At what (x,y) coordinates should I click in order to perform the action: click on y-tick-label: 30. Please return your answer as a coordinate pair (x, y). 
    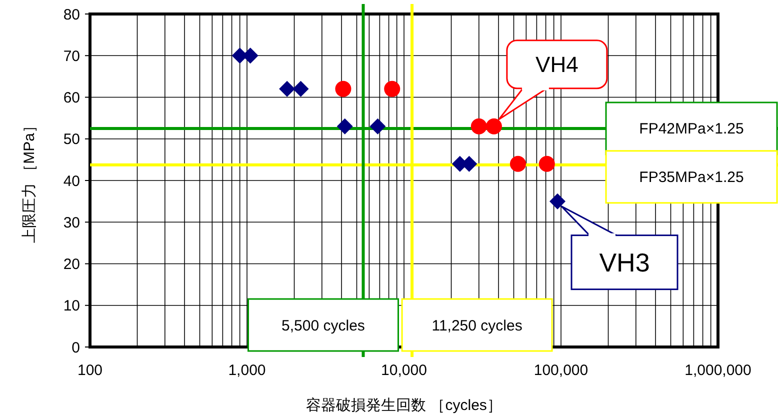
    Looking at the image, I should click on (71, 223).